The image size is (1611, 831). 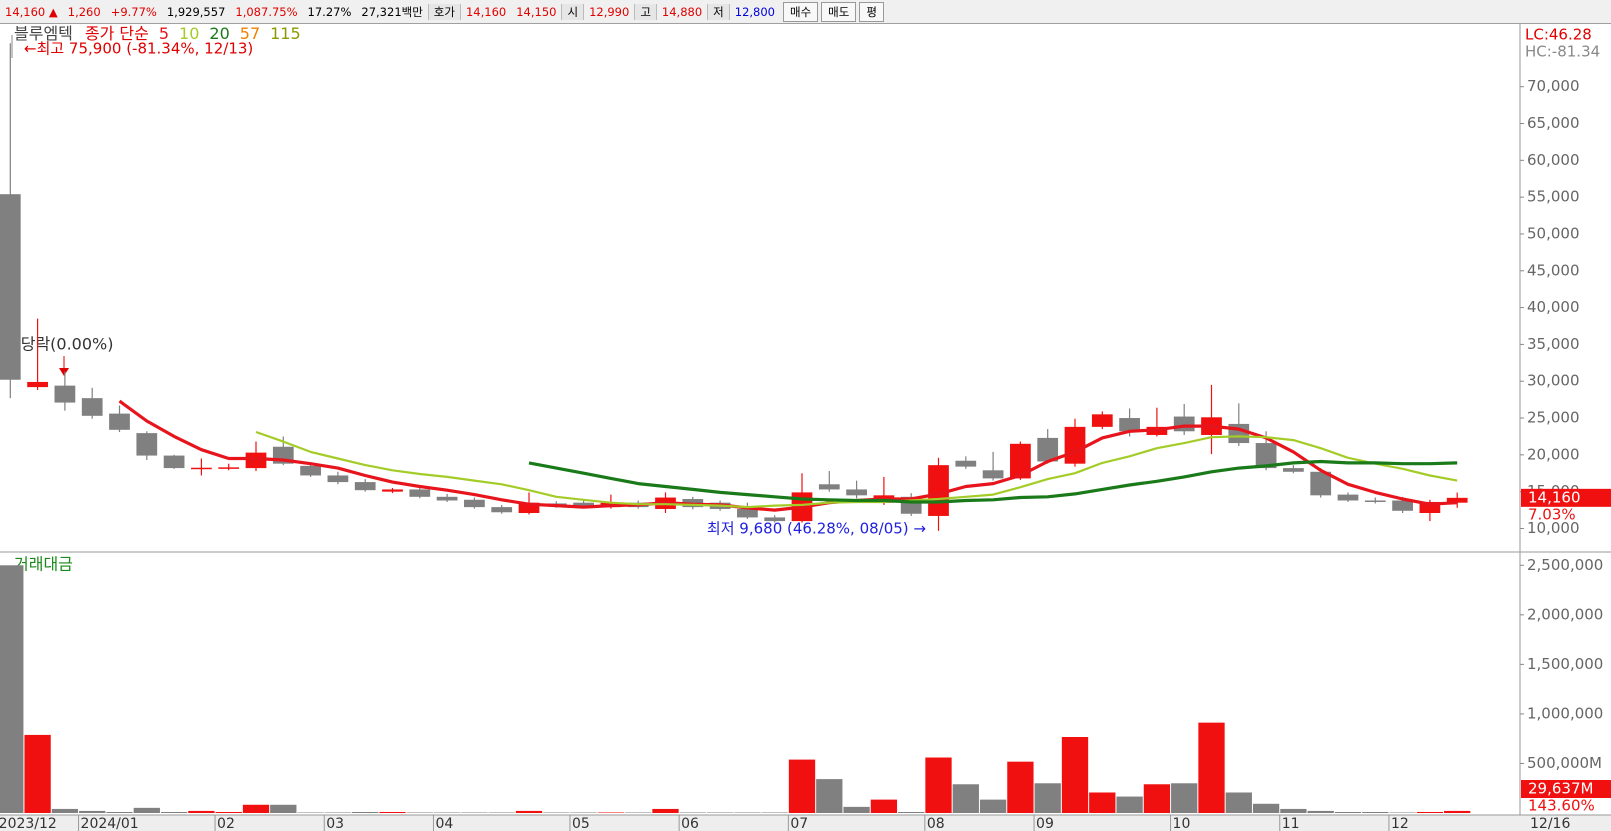 What do you see at coordinates (64, 372) in the screenshot?
I see `dividend-arrow-head` at bounding box center [64, 372].